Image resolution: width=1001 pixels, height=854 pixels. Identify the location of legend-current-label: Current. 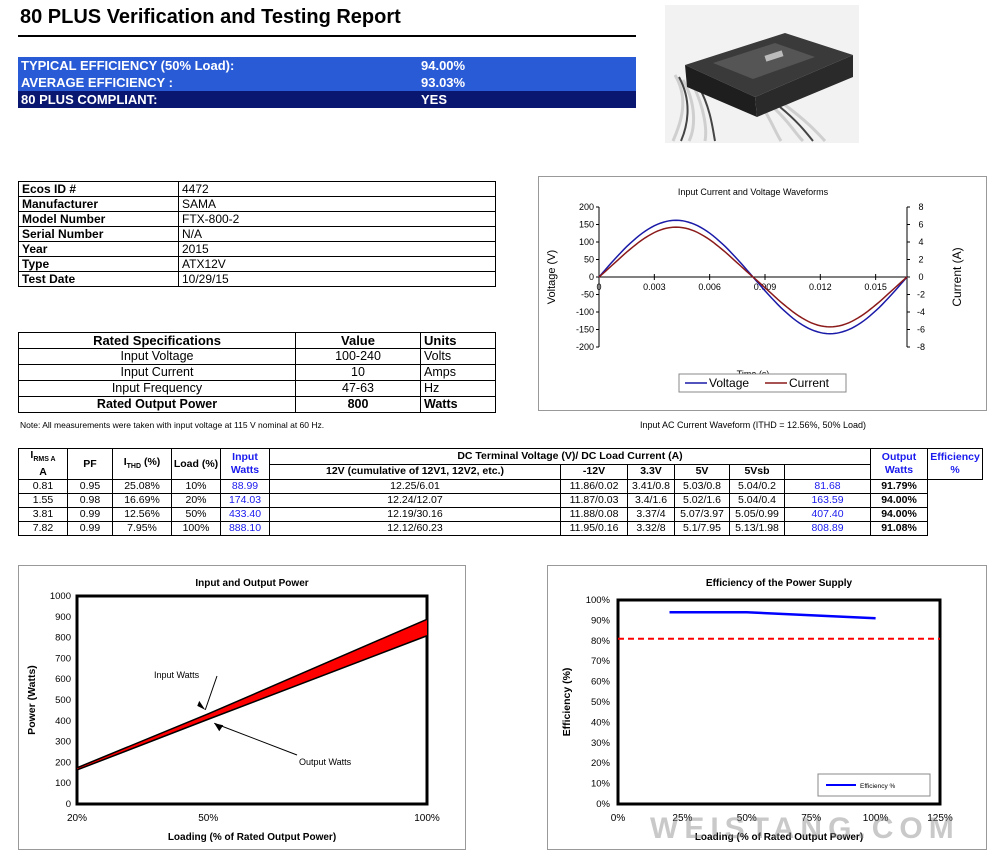
(809, 383).